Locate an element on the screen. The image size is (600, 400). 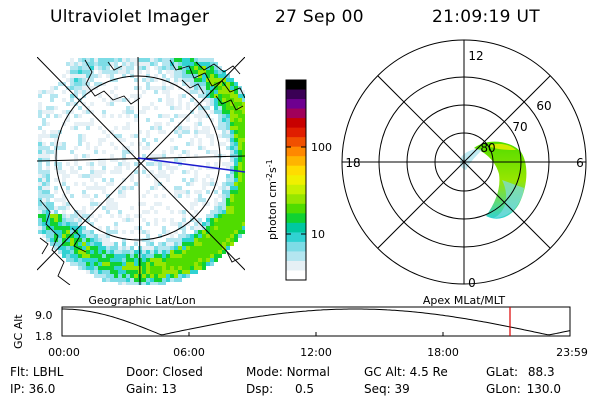
lat-label-70: 70 is located at coordinates (519, 127).